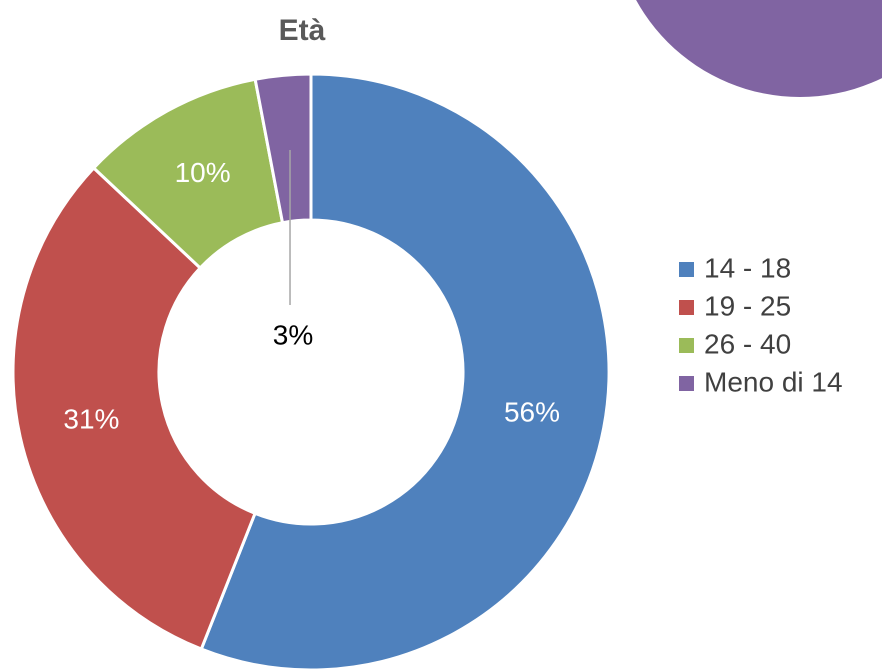 Image resolution: width=882 pixels, height=672 pixels. Describe the element at coordinates (747, 267) in the screenshot. I see `legend-label: 14 - 18` at that location.